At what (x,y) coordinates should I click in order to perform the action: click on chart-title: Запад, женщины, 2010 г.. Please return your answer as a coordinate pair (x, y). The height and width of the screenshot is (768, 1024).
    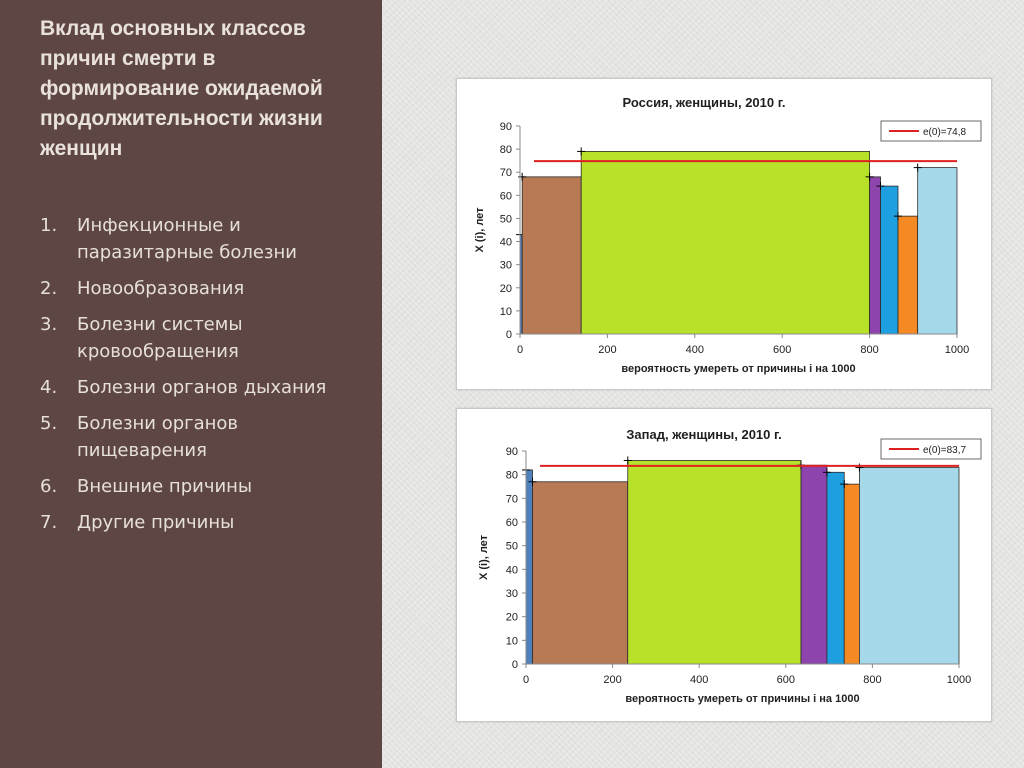
    Looking at the image, I should click on (703, 434).